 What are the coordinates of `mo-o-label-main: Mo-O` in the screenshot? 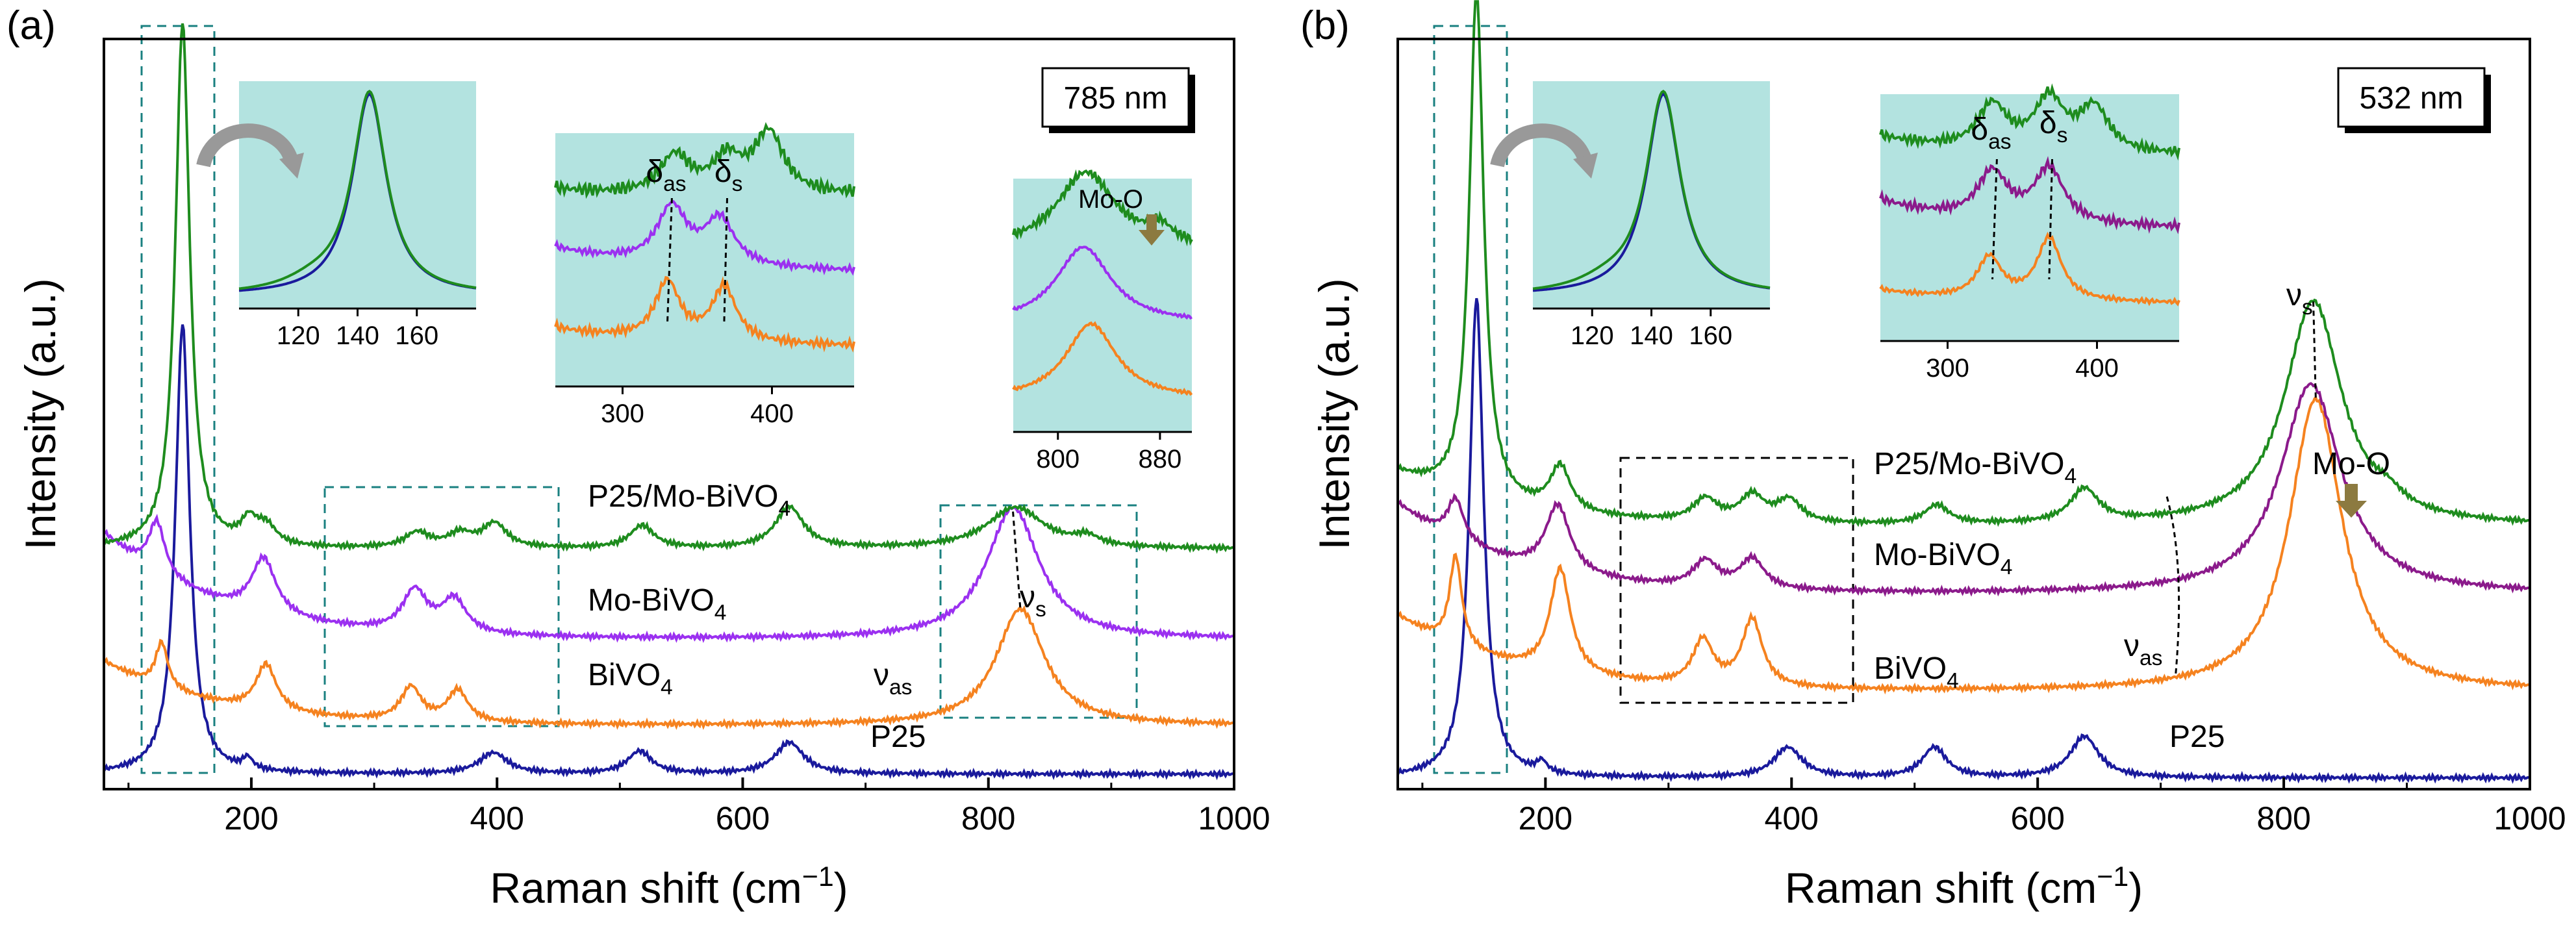 It's located at (2351, 464).